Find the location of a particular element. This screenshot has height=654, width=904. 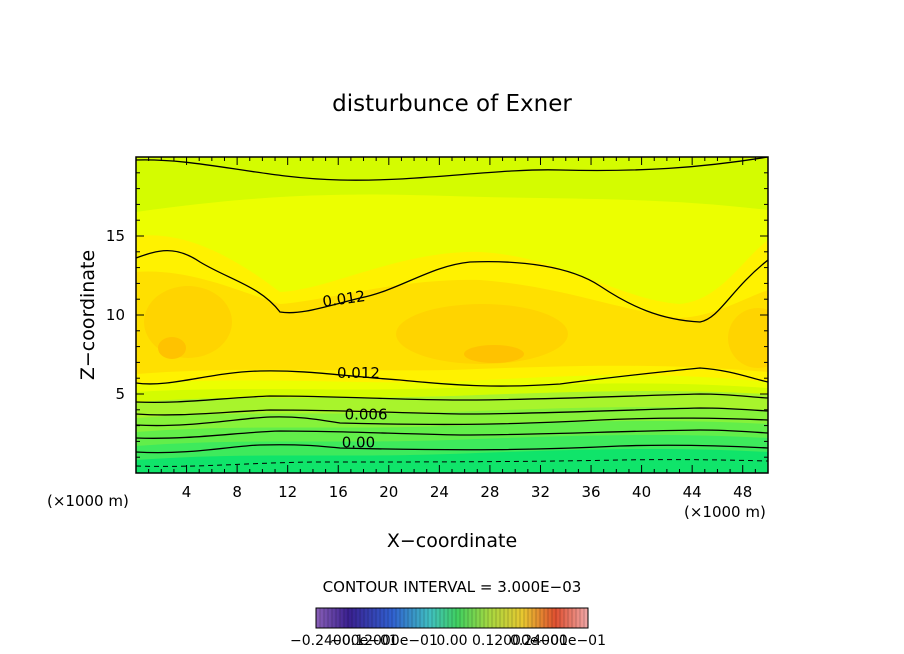

x-tick-label: 20 is located at coordinates (388, 492).